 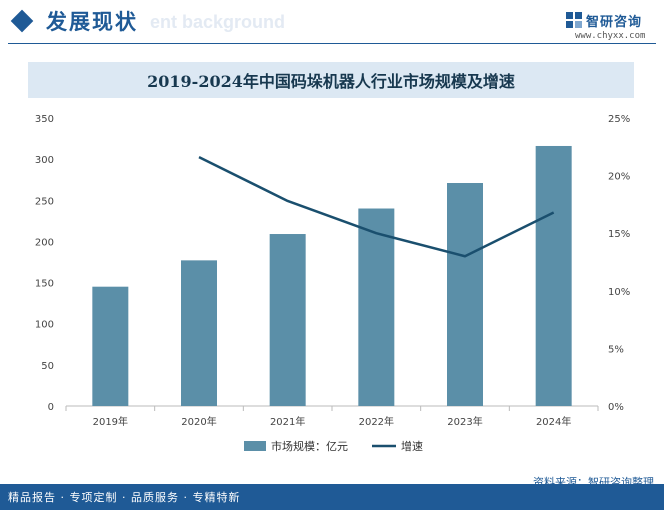 What do you see at coordinates (616, 349) in the screenshot?
I see `y-right-tick-label: 5%` at bounding box center [616, 349].